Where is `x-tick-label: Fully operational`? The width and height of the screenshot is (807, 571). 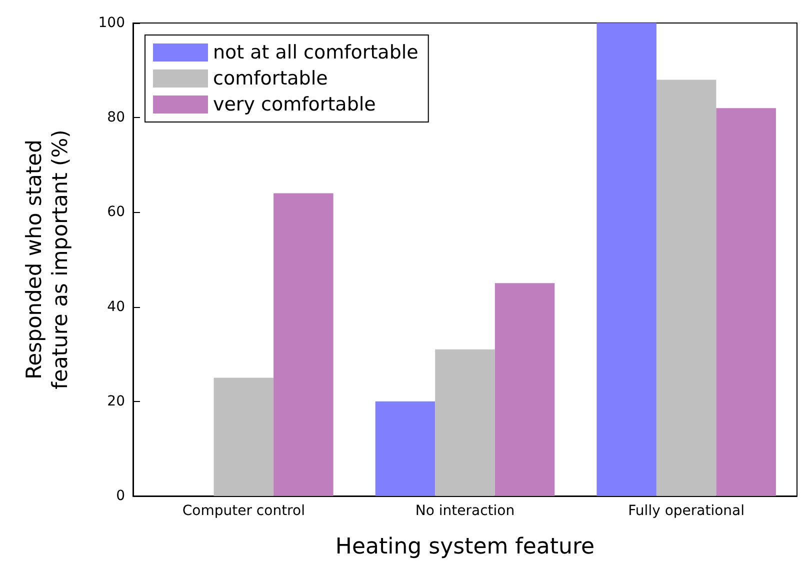
x-tick-label: Fully operational is located at coordinates (686, 511).